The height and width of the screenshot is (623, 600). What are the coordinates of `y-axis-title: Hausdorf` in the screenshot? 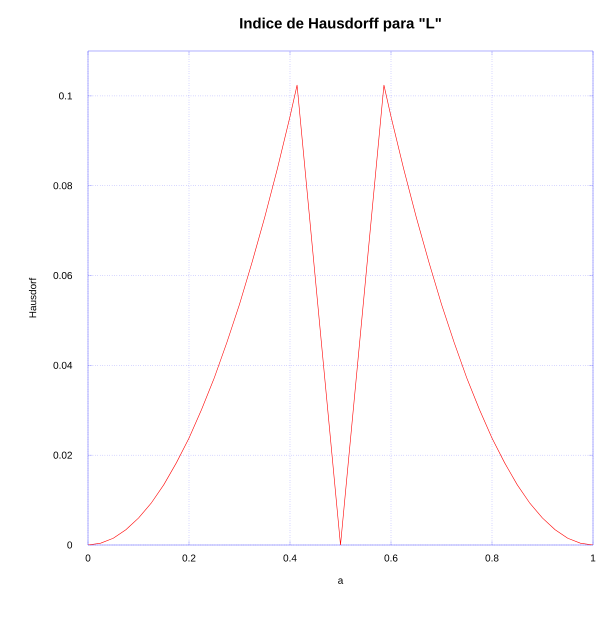 It's located at (32, 298).